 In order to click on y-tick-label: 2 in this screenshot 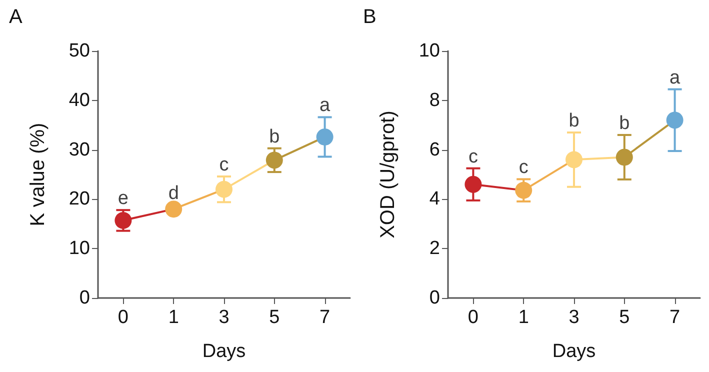, I will do `click(434, 249)`.